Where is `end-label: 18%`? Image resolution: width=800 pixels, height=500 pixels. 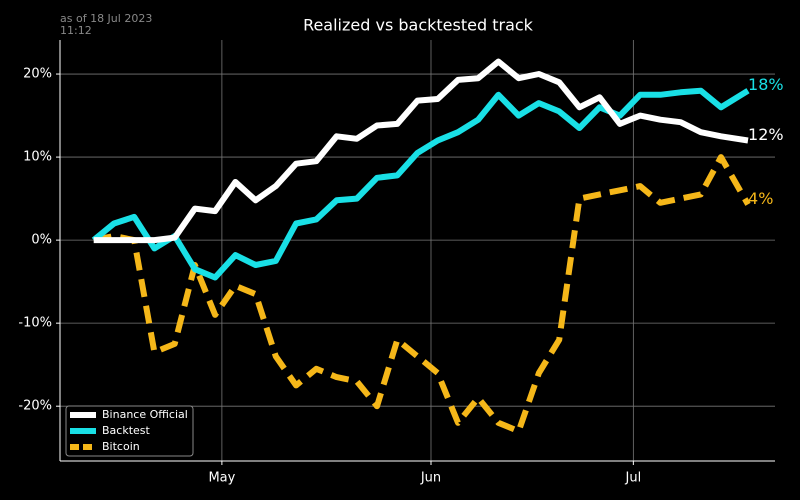 end-label: 18% is located at coordinates (766, 84).